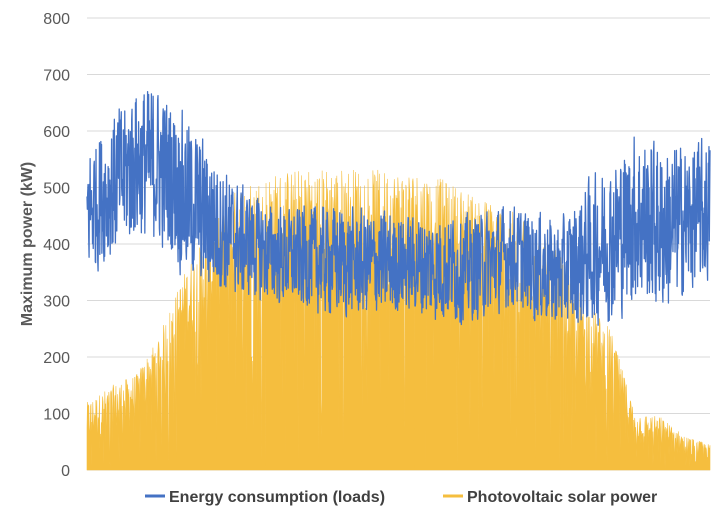  I want to click on y-tick-labels: 0 100 200 300 400 500 600 700 800, so click(56, 245).